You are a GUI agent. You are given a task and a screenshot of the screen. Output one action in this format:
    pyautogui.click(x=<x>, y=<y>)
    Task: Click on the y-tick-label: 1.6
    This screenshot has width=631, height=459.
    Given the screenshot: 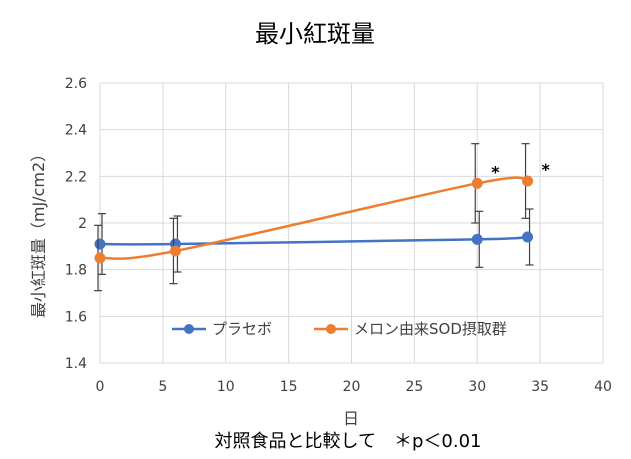 What is the action you would take?
    pyautogui.click(x=76, y=317)
    